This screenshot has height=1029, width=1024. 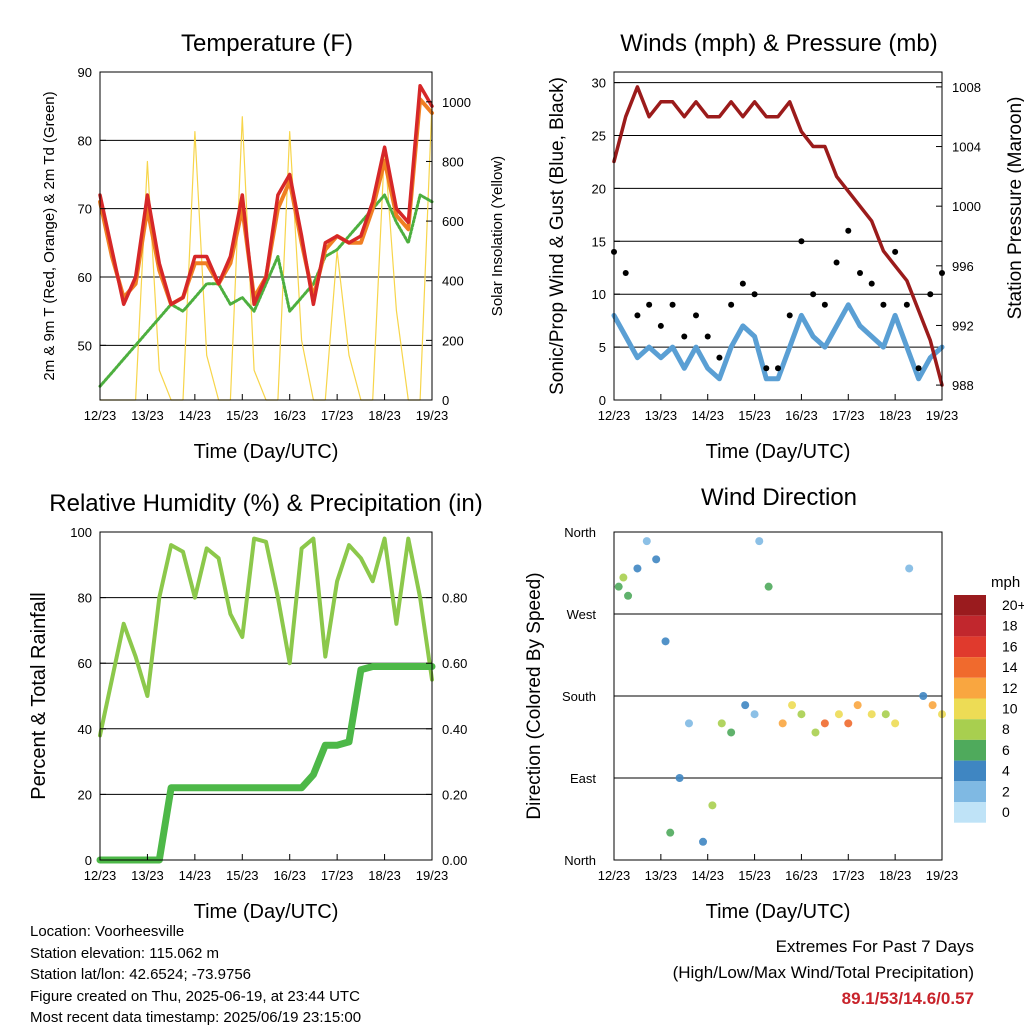 I want to click on pressure-y-ticks: 988 992 996 1000 1004 1008, so click(x=958, y=236).